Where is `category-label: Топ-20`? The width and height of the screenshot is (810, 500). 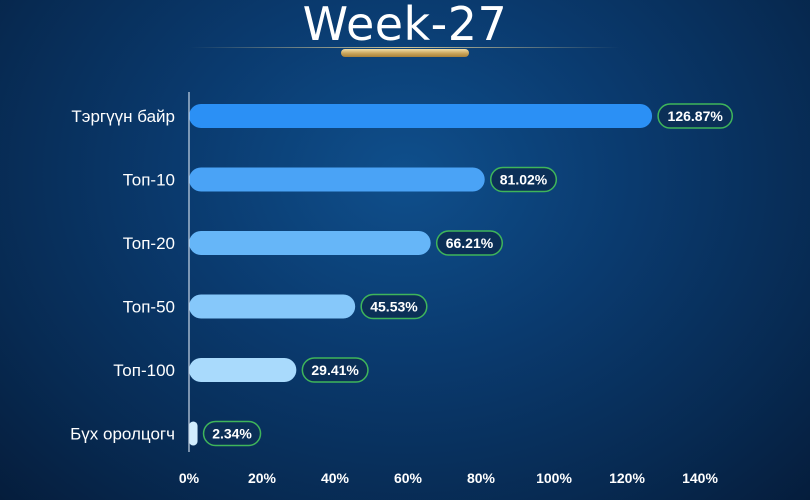
category-label: Топ-20 is located at coordinates (149, 243).